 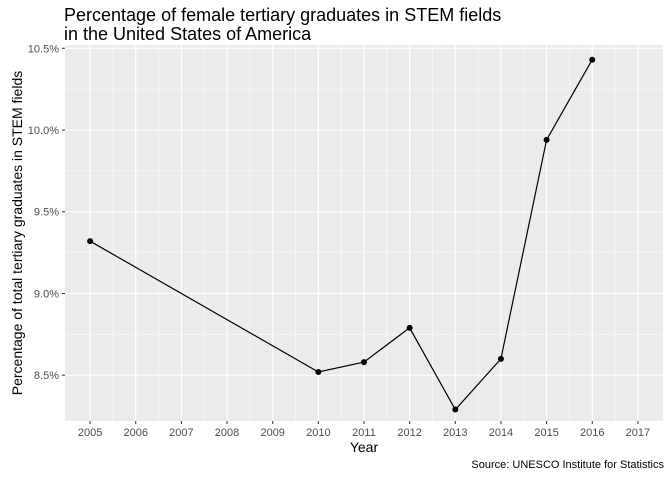 What do you see at coordinates (272, 433) in the screenshot?
I see `x-tick-label: 2009` at bounding box center [272, 433].